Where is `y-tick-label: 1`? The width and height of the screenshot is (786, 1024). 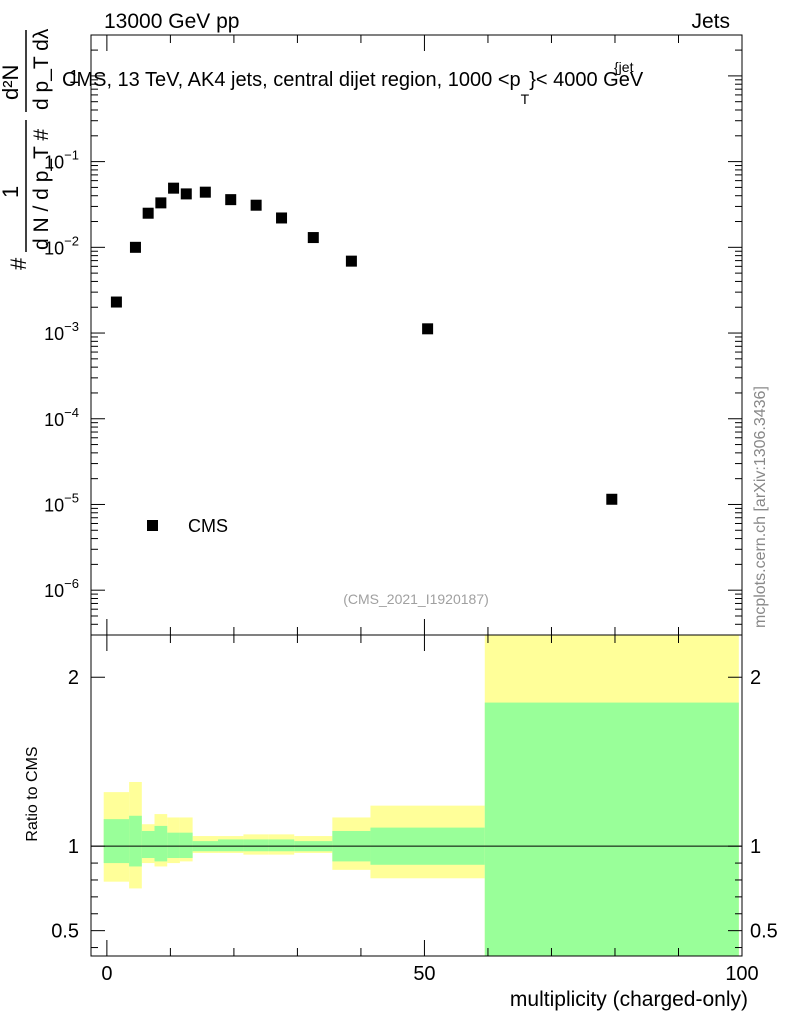
y-tick-label: 1 is located at coordinates (74, 77).